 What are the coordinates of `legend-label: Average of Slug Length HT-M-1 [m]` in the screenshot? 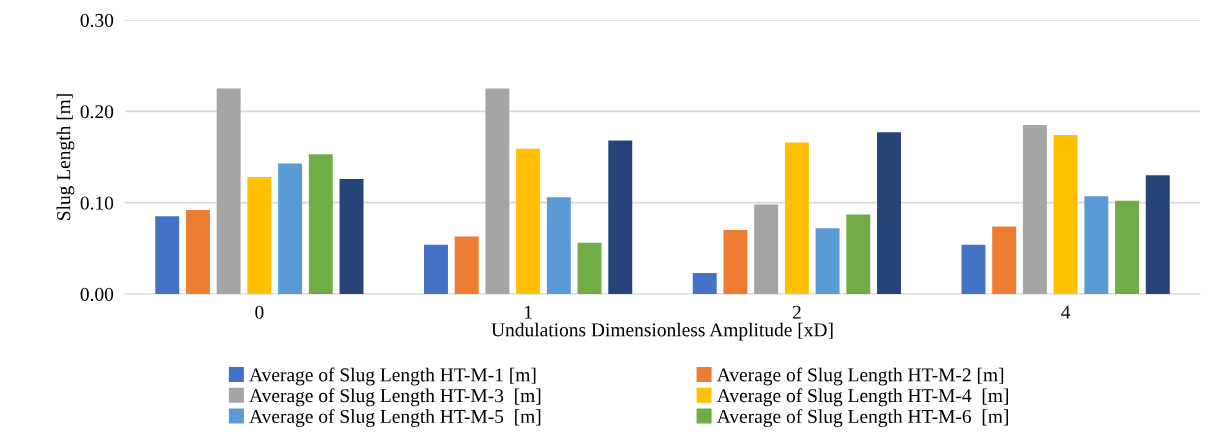 It's located at (392, 376).